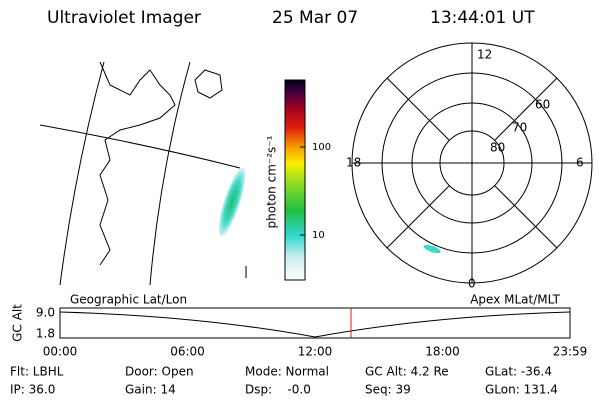 This screenshot has width=600, height=400. What do you see at coordinates (128, 300) in the screenshot?
I see `plot-title-left: Geographic Lat/Lon` at bounding box center [128, 300].